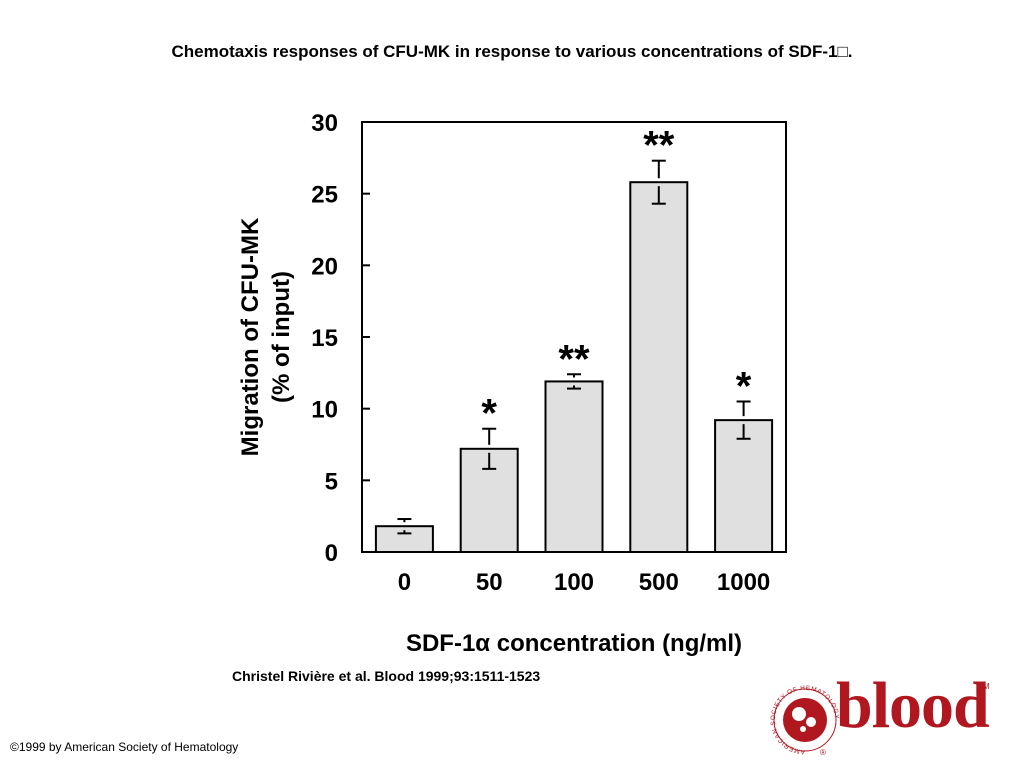 This screenshot has height=768, width=1024. I want to click on ash-seal-icon: AMERICAN SOCIETY OF HEMATOLOGY ®, so click(805, 720).